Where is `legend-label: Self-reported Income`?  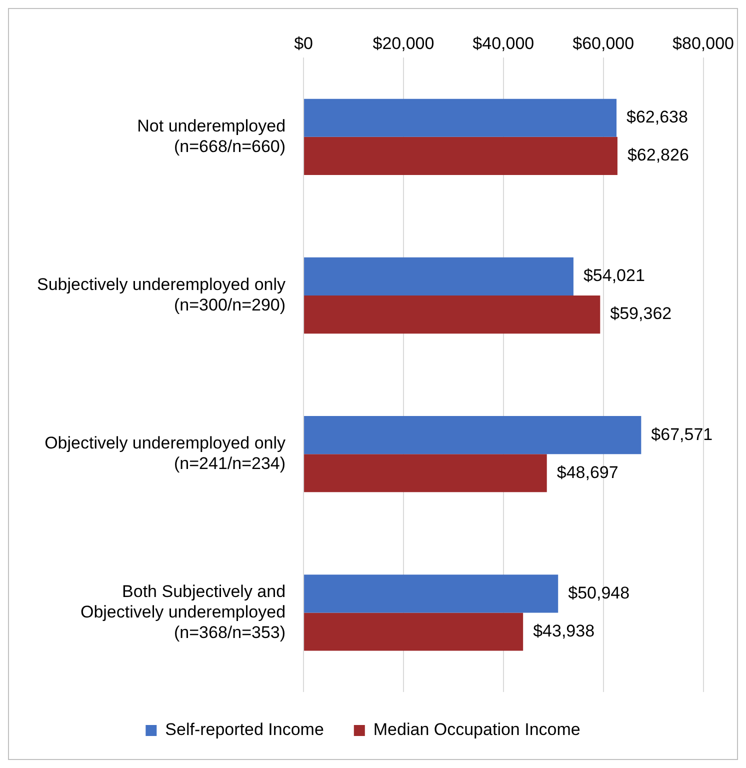
legend-label: Self-reported Income is located at coordinates (244, 730).